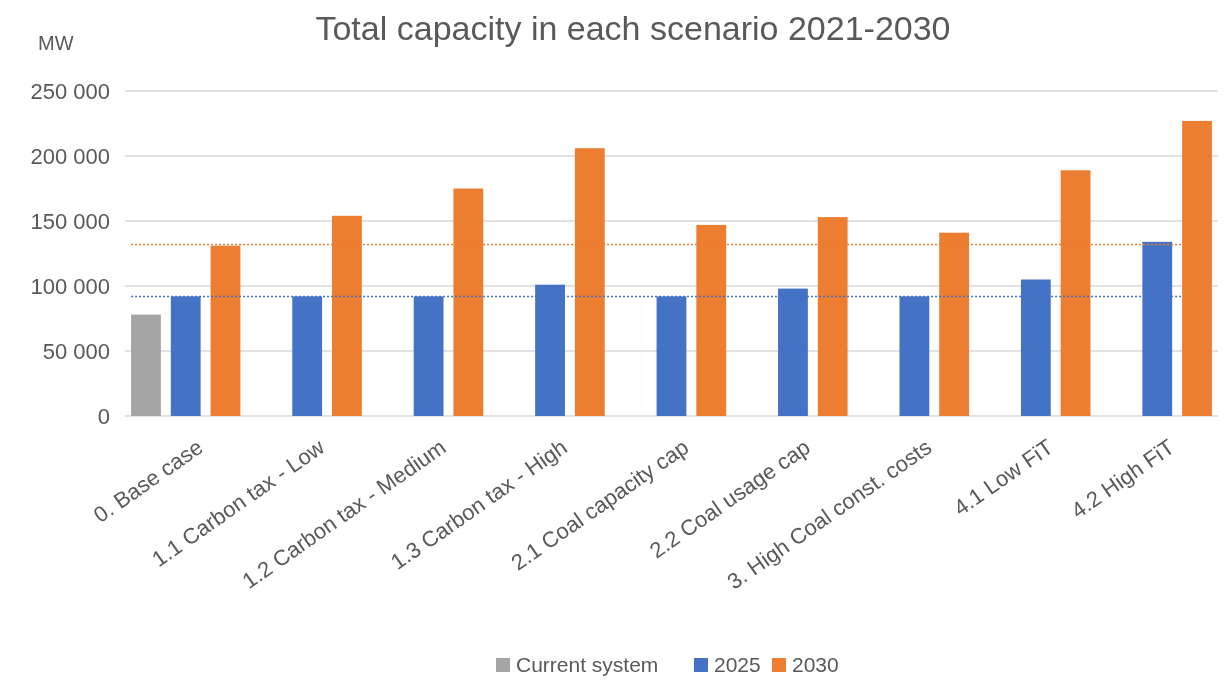 This screenshot has height=688, width=1226. I want to click on y-tick-label: 150 000, so click(70, 221).